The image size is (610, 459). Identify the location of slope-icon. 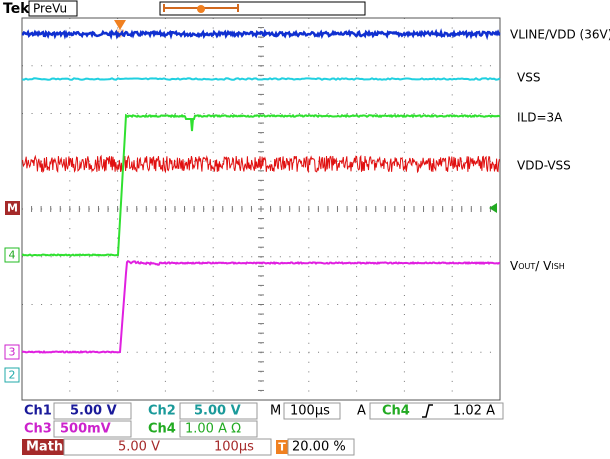
(427, 411).